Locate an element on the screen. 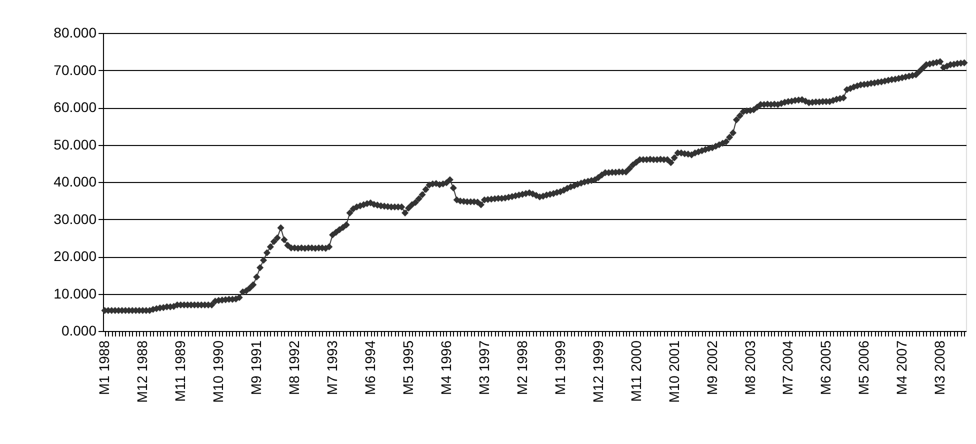 This screenshot has width=976, height=444. x-tick-label: M9 1991 is located at coordinates (256, 367).